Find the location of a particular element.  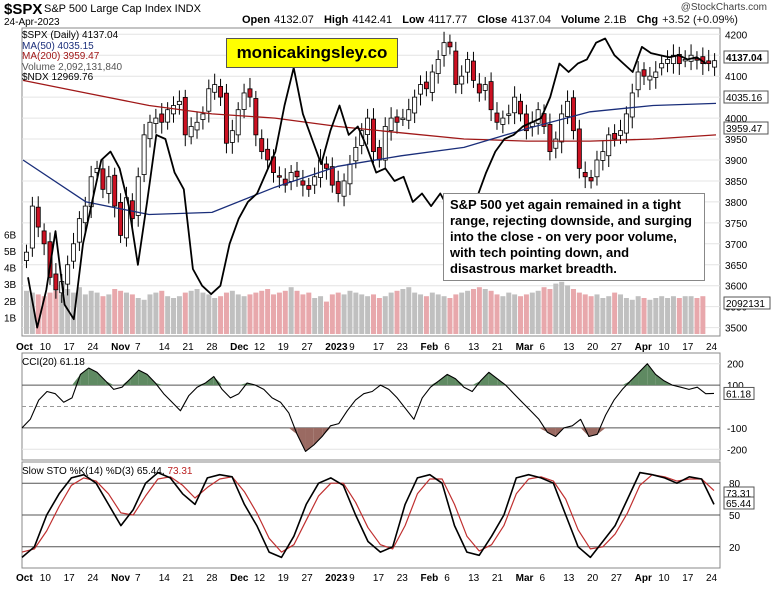

price-xlabel-16: 23 is located at coordinates (403, 347).